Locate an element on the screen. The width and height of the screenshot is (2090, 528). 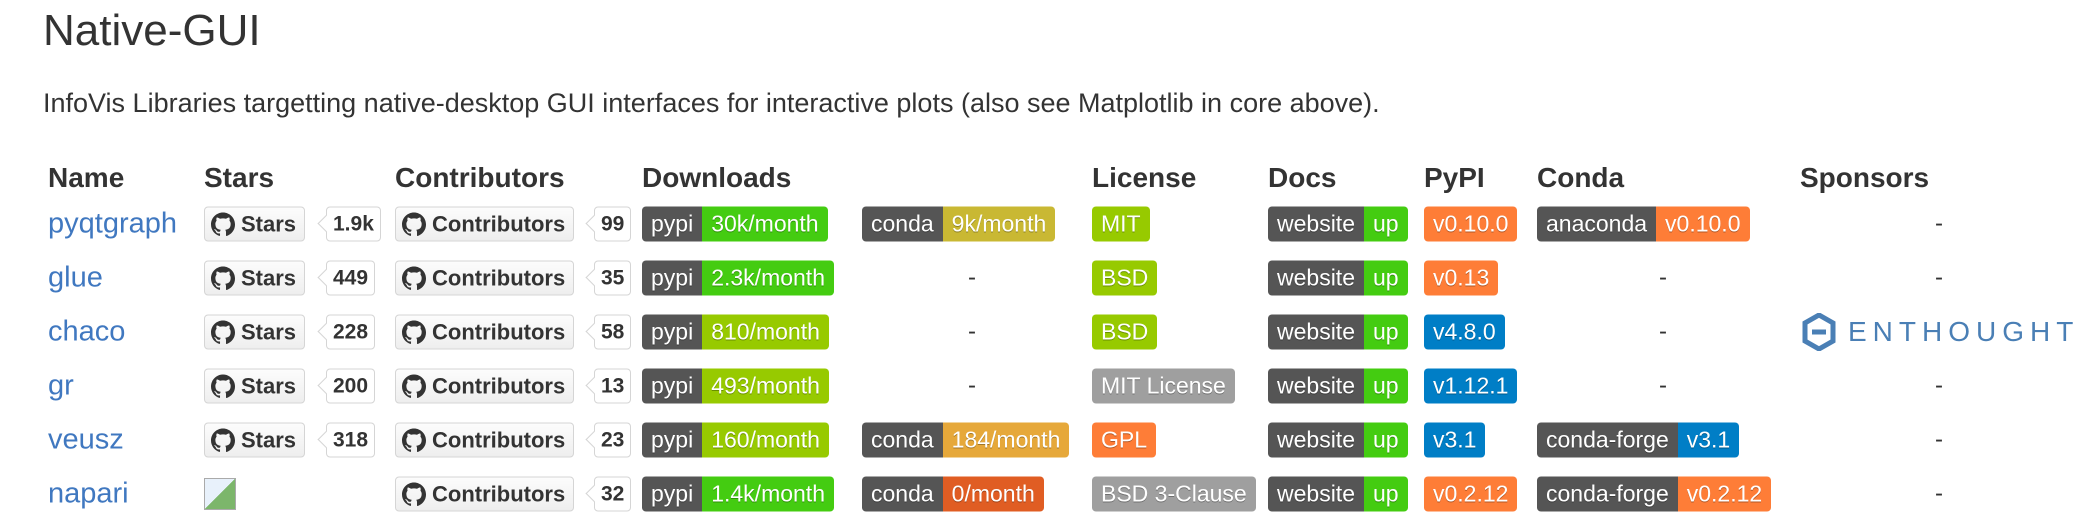
conda-version-badge: anaconda v0.10.0 is located at coordinates (1643, 224).